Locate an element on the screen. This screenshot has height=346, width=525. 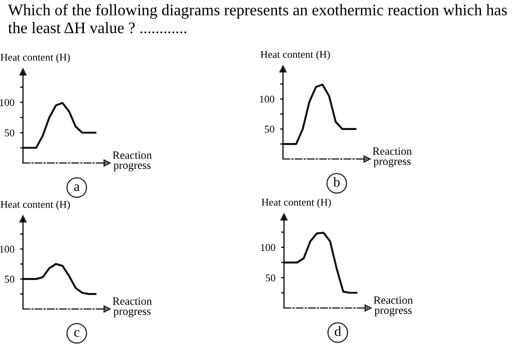
text: a is located at coordinates (77, 188).